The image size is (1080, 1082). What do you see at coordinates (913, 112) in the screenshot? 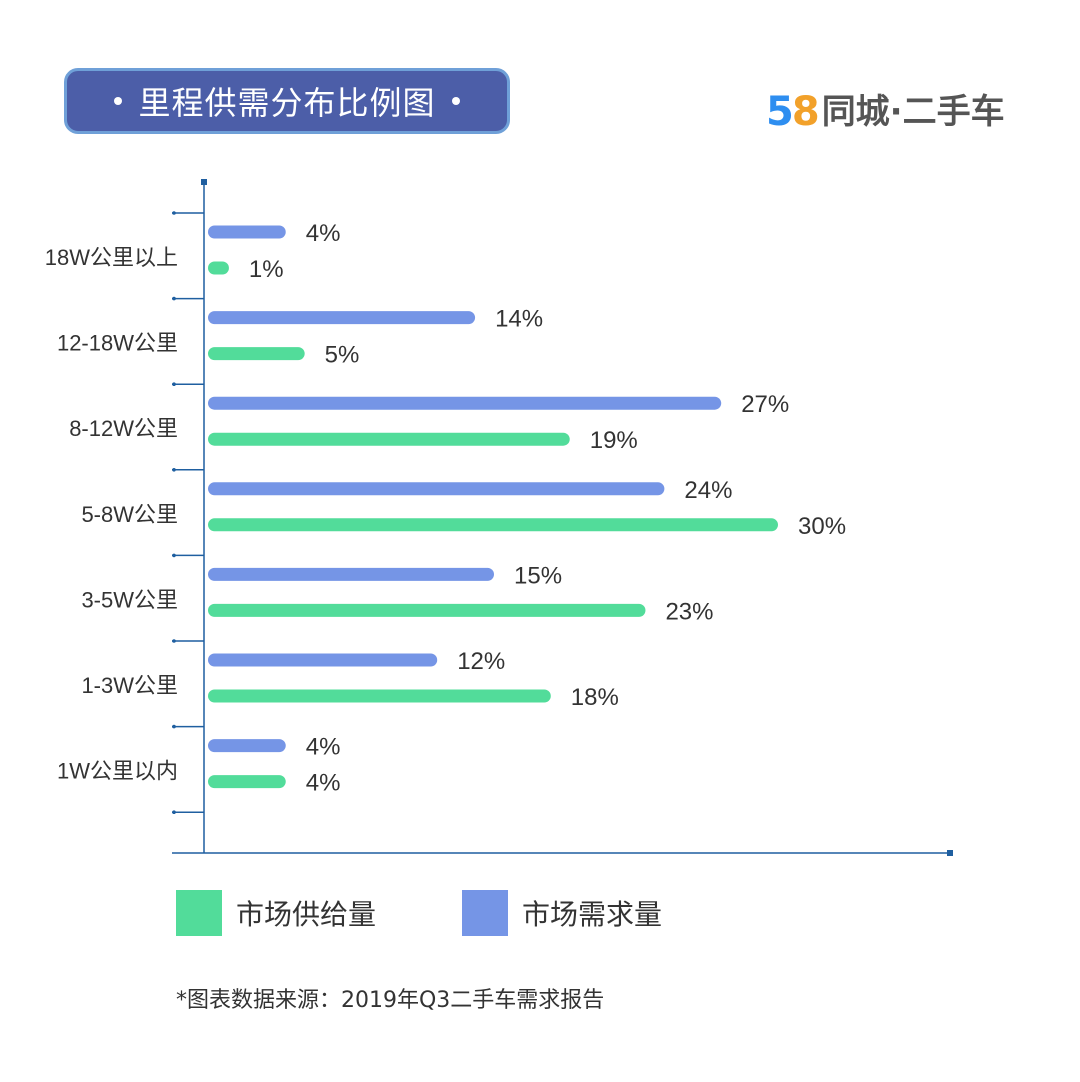
I see `logo-text: 同城·二手车` at bounding box center [913, 112].